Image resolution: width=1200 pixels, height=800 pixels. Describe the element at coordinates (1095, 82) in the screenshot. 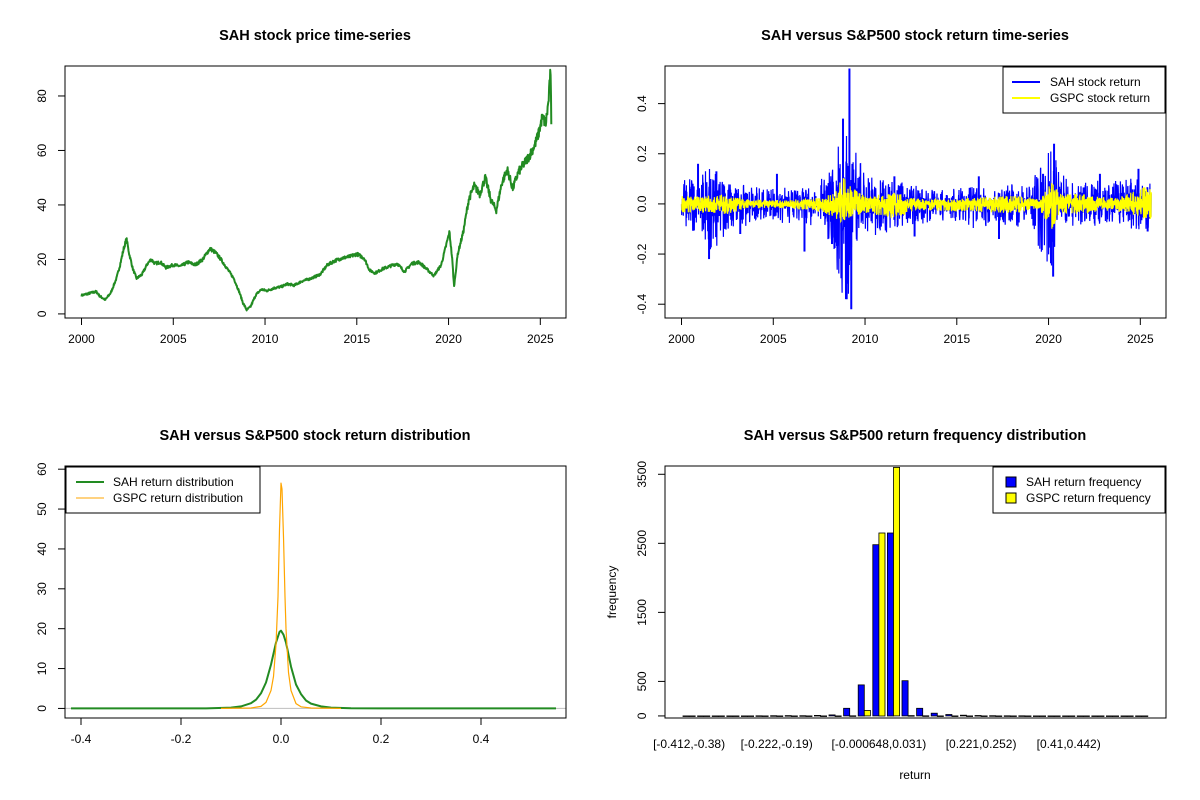

I see `legend-label-sah-return: SAH stock return` at that location.